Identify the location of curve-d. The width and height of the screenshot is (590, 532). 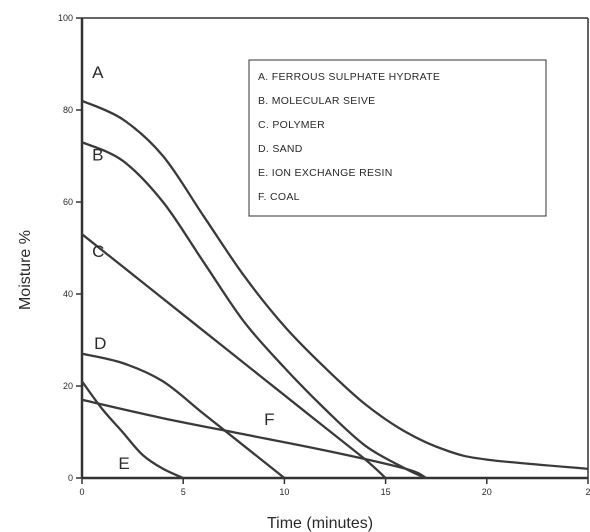
(183, 415).